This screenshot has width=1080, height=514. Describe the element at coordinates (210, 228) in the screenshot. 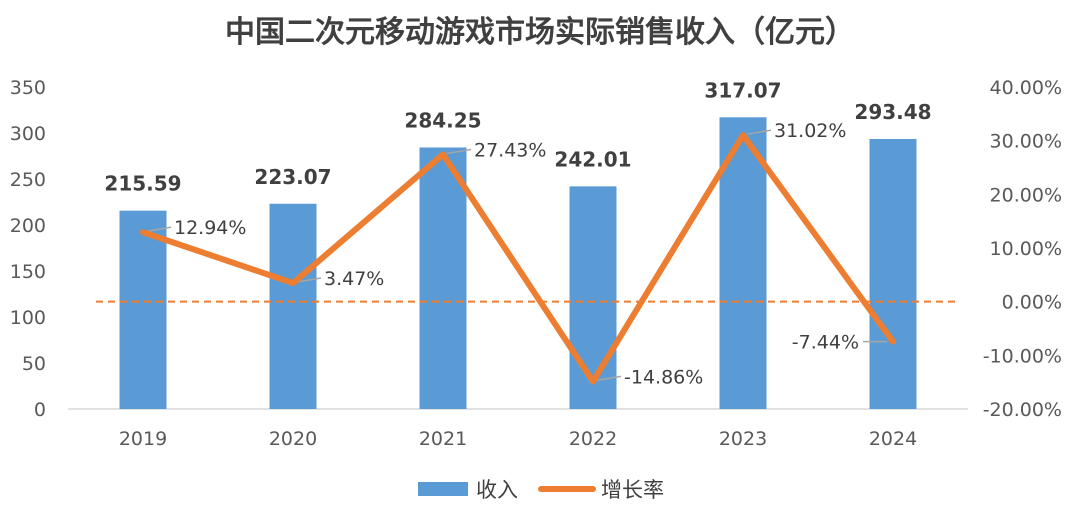

I see `growth-value-label: 12.94%` at that location.